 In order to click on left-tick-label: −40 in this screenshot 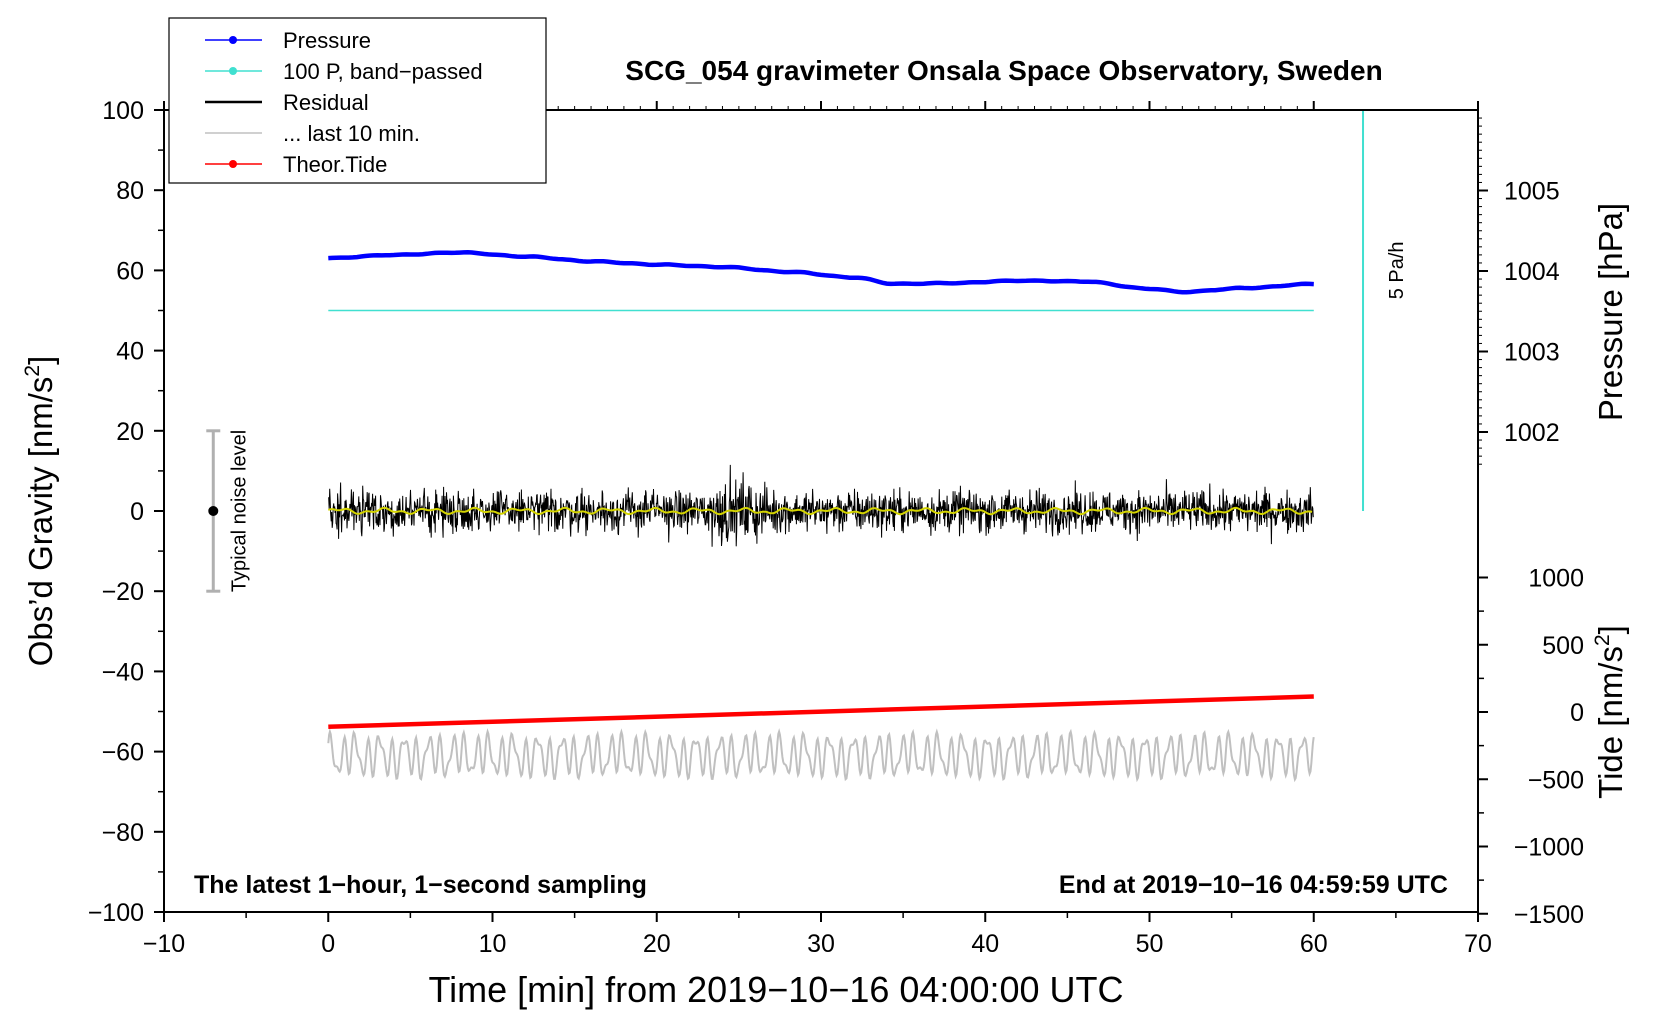, I will do `click(123, 672)`.